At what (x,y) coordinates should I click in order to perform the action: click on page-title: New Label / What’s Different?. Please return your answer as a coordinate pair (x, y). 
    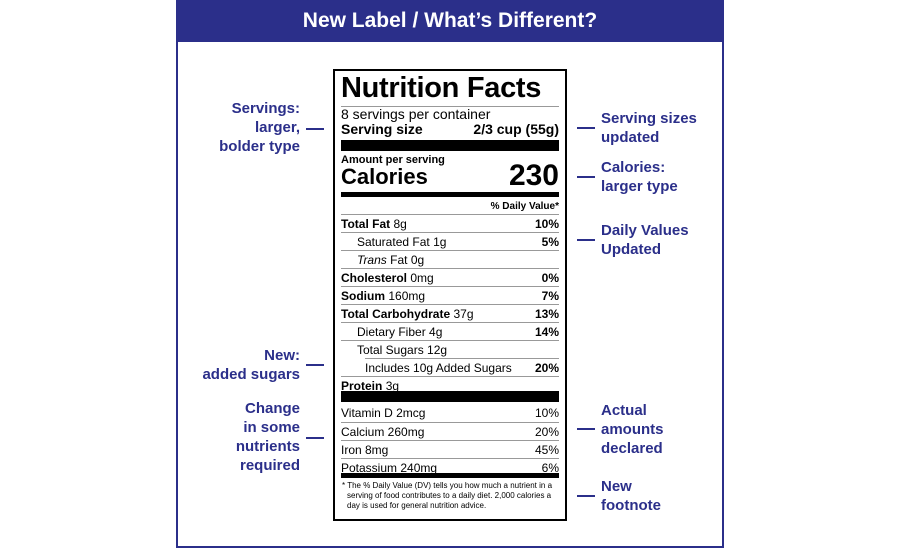
    Looking at the image, I should click on (450, 21).